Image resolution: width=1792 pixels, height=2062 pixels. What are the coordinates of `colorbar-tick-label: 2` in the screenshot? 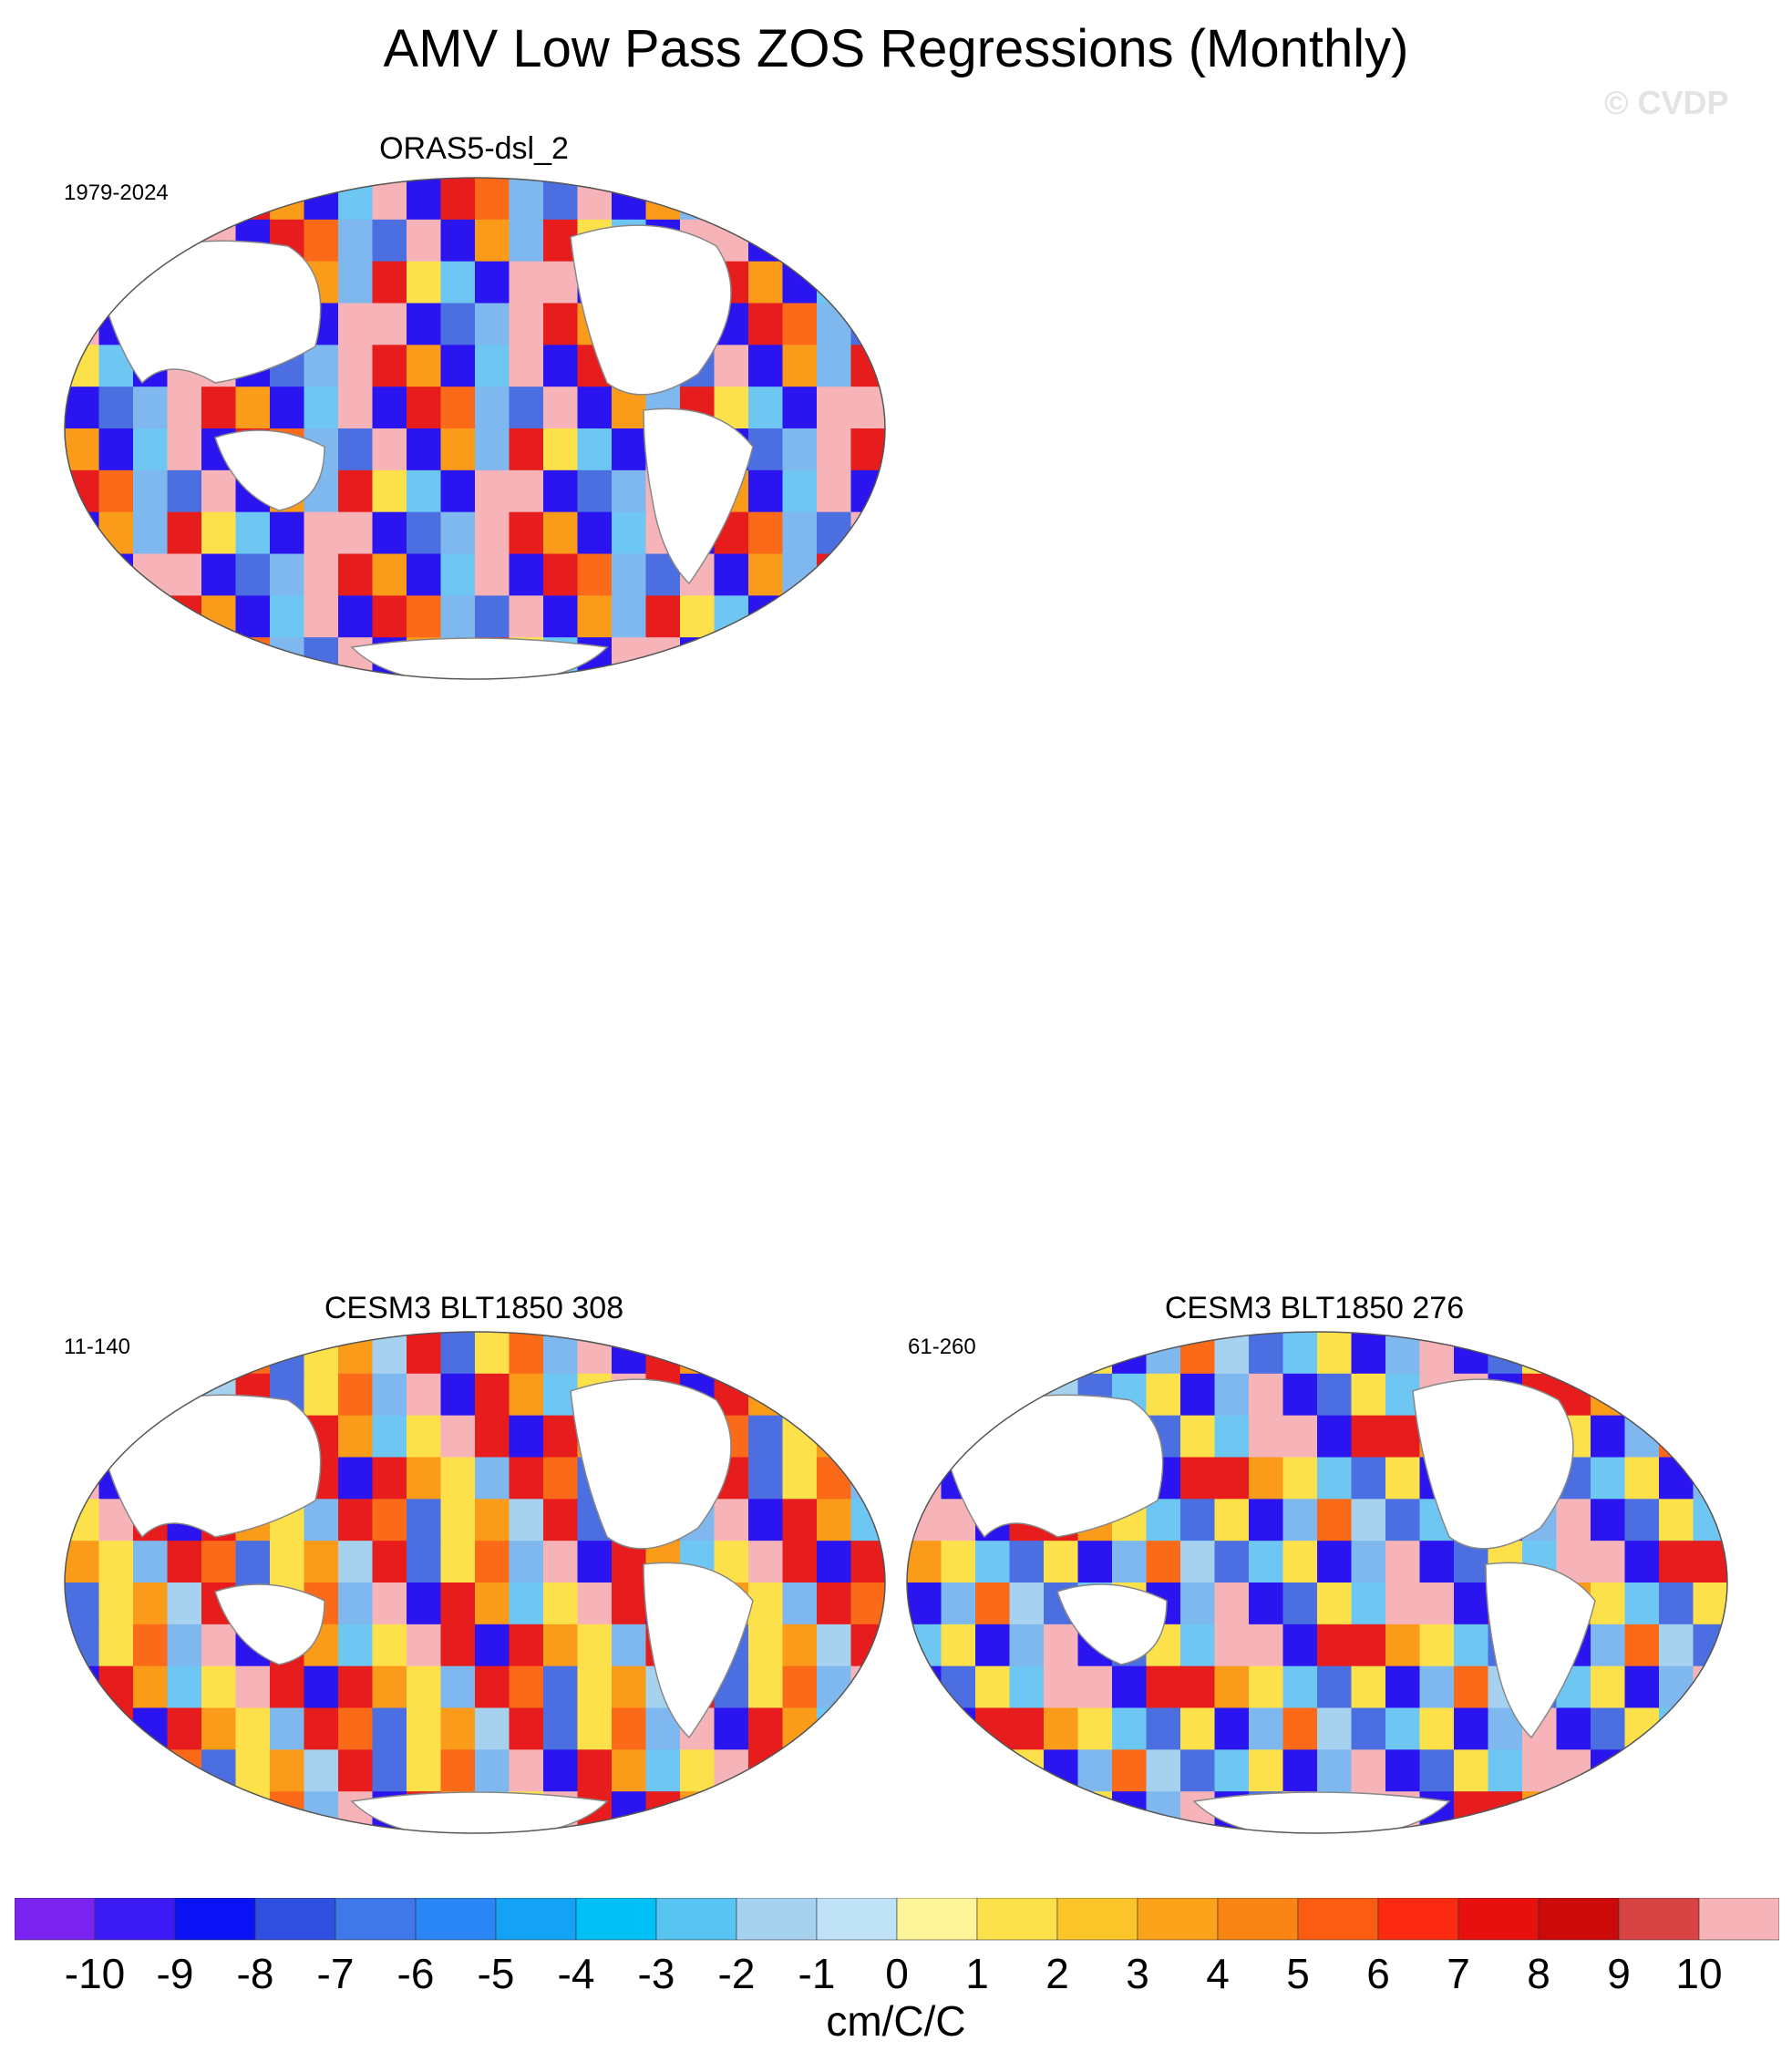 It's located at (1057, 1973).